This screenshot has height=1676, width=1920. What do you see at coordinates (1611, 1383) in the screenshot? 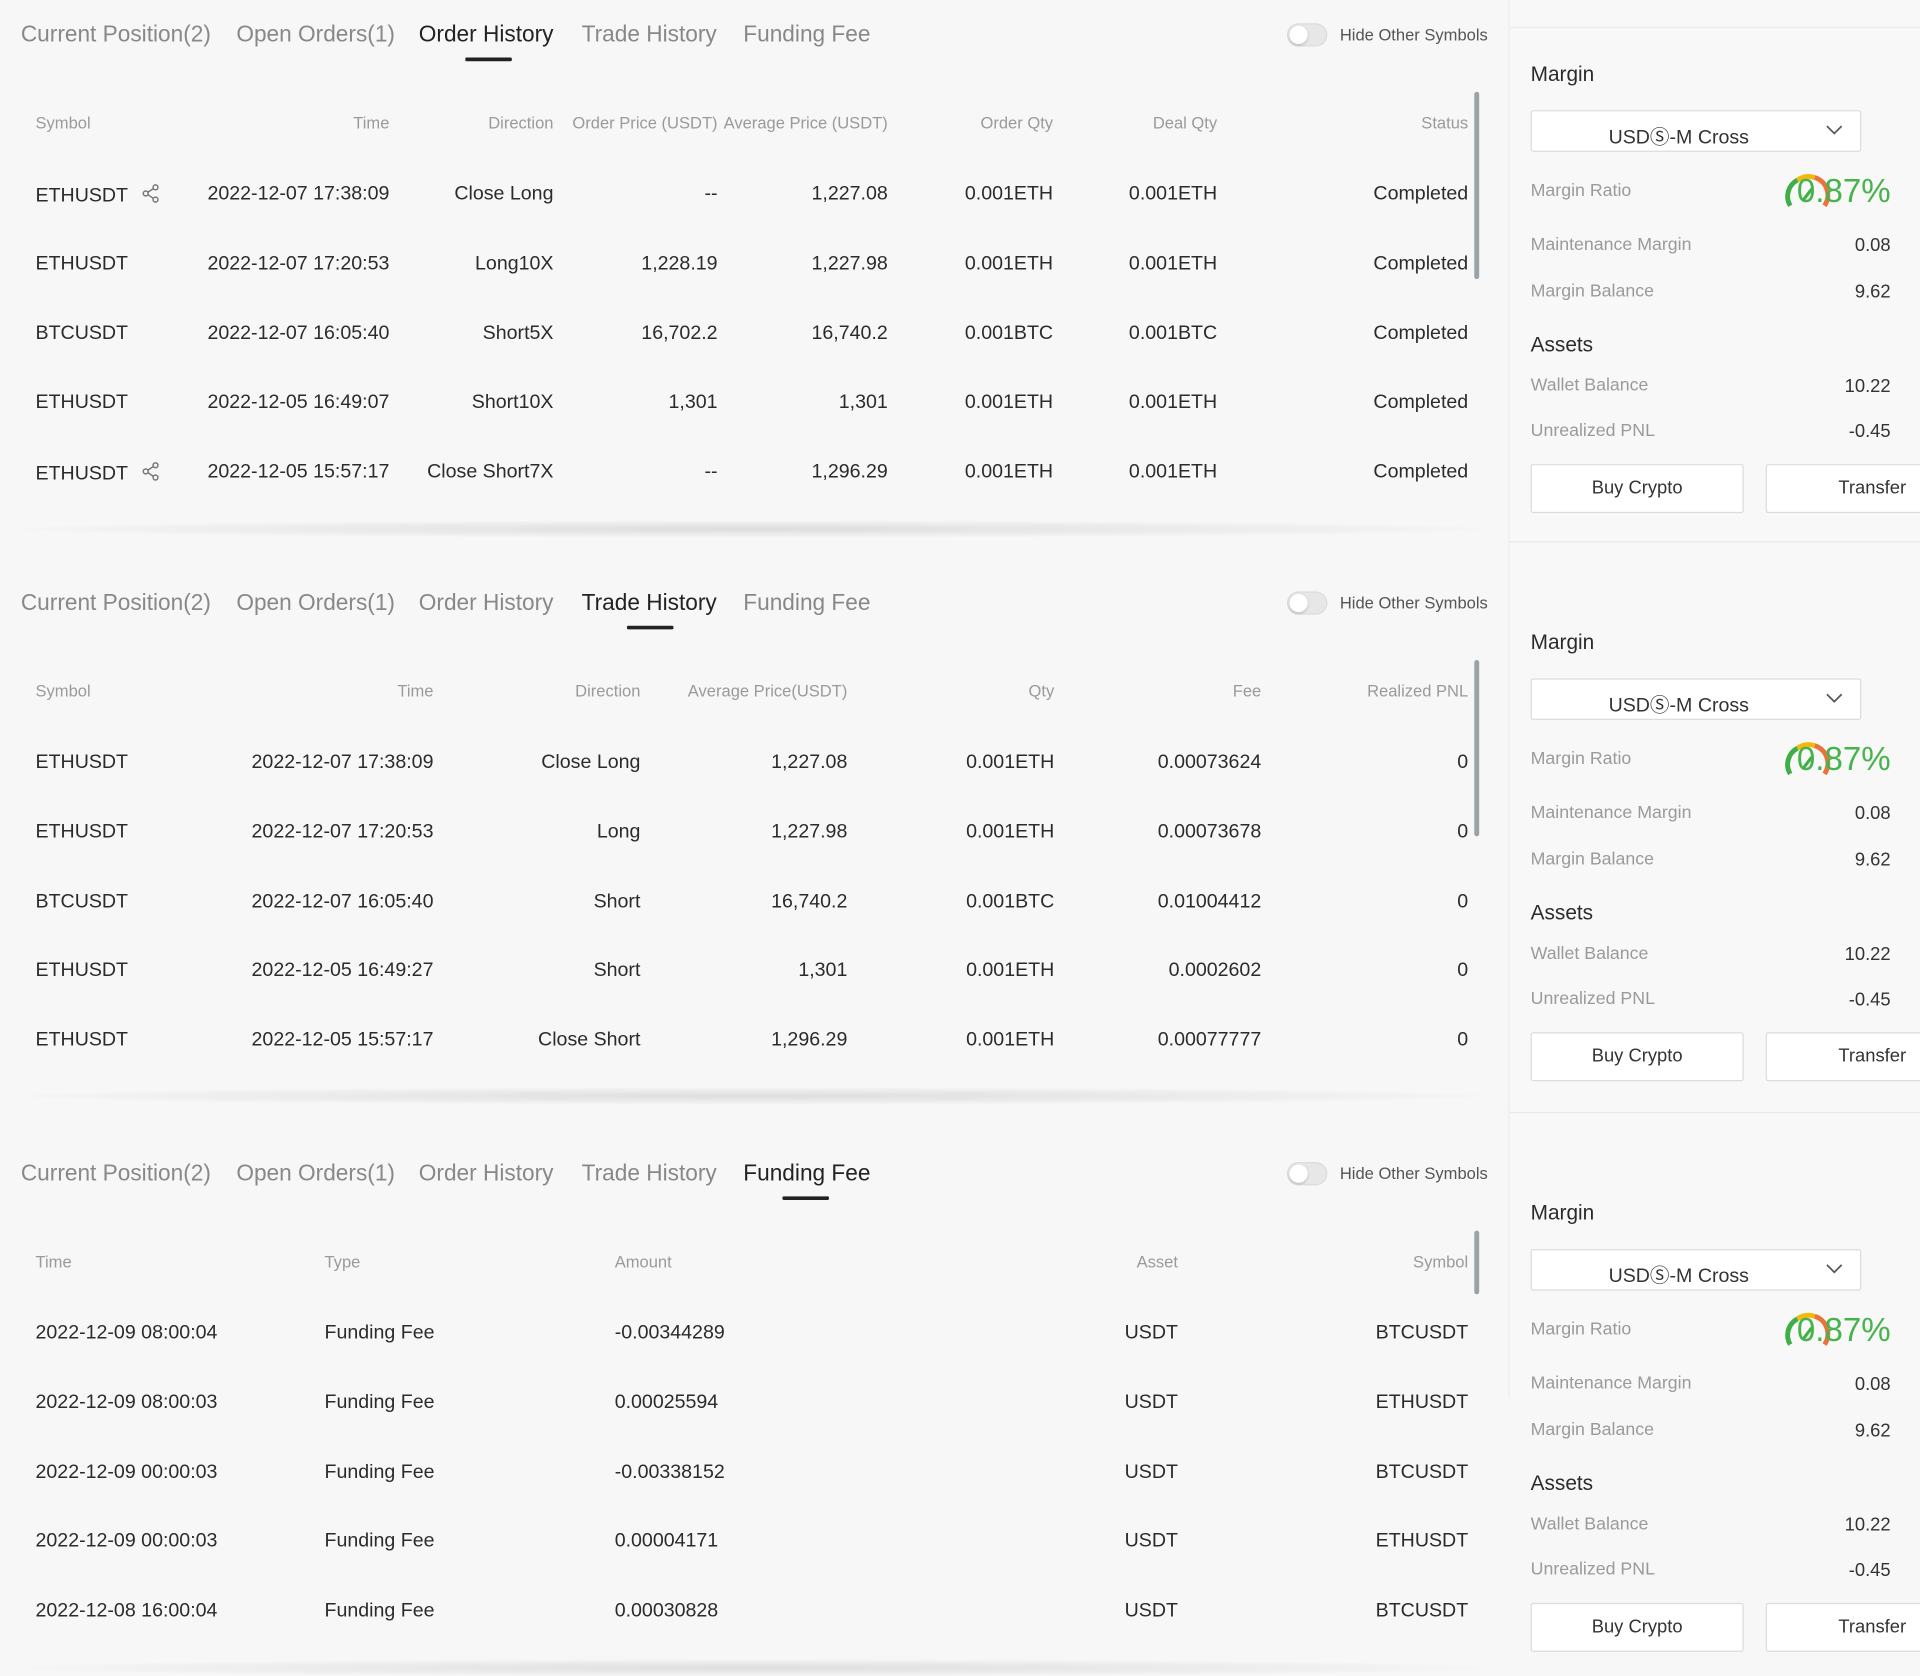
I see `maintenance-margin-label: Maintenance Margin` at bounding box center [1611, 1383].